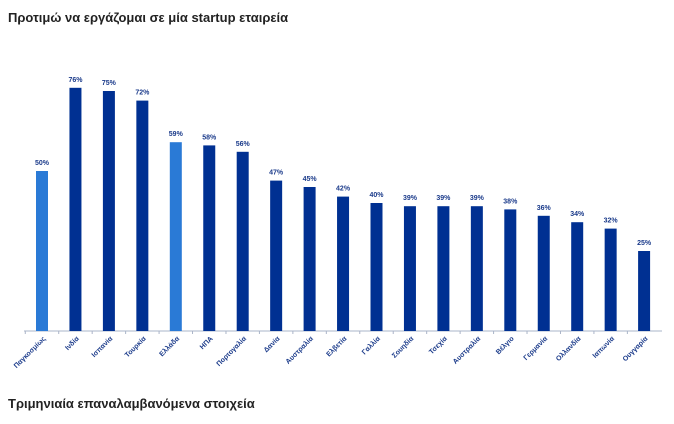 Image resolution: width=674 pixels, height=424 pixels. What do you see at coordinates (636, 349) in the screenshot?
I see `x-tick-label: Ουγγαρία` at bounding box center [636, 349].